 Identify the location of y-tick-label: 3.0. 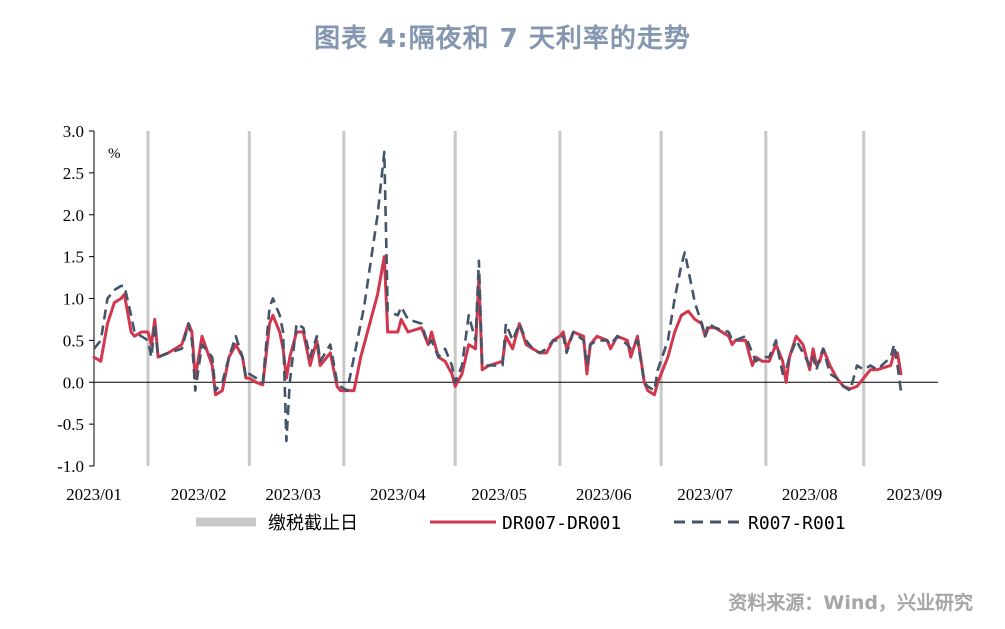
(73, 131).